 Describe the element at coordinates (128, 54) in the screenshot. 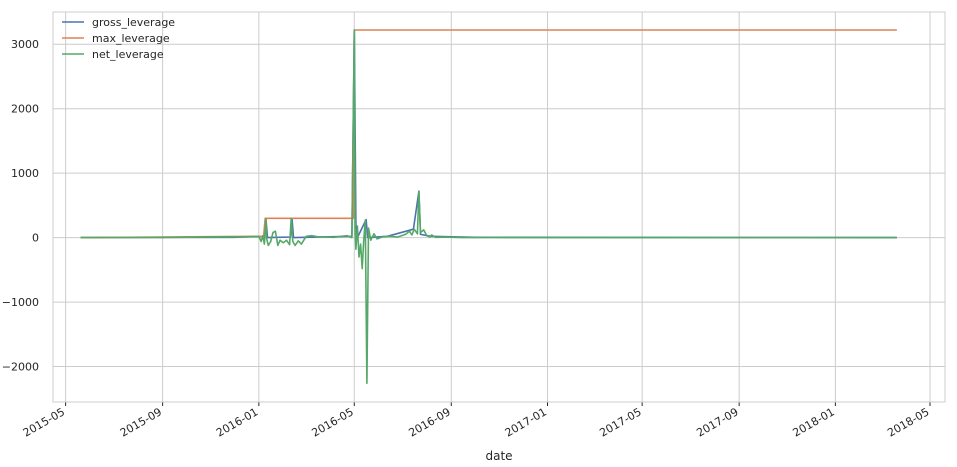

I see `legend-label-net-leverage: net_leverage` at that location.